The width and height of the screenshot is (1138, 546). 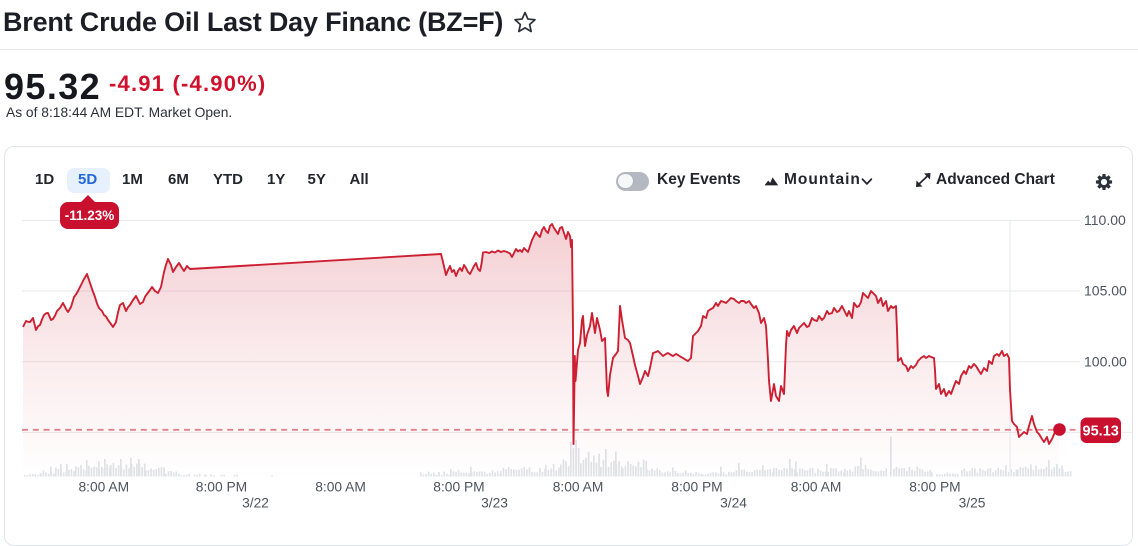 I want to click on svg-text: 3/23, so click(x=494, y=503).